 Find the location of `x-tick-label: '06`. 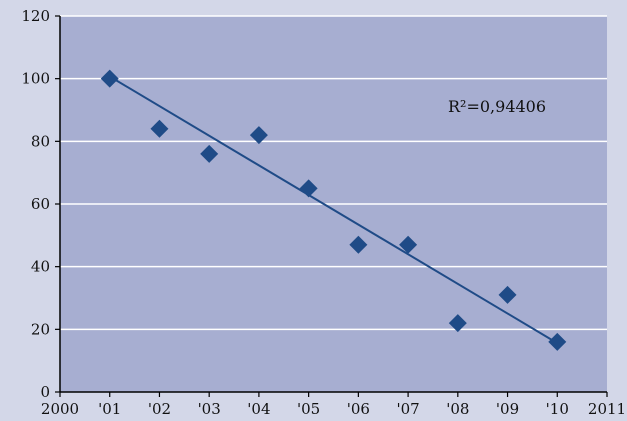

x-tick-label: '06 is located at coordinates (358, 409).